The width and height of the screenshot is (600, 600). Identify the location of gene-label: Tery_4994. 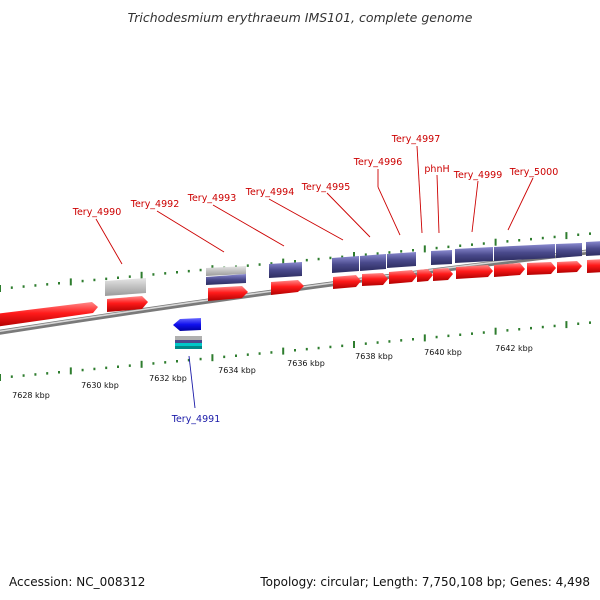
(270, 192).